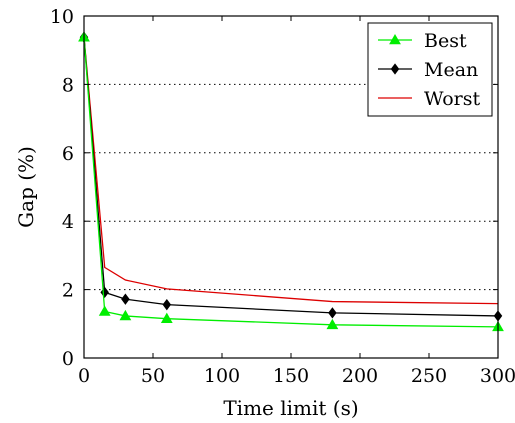 The height and width of the screenshot is (423, 515). What do you see at coordinates (395, 69) in the screenshot?
I see `legend-marker-mean` at bounding box center [395, 69].